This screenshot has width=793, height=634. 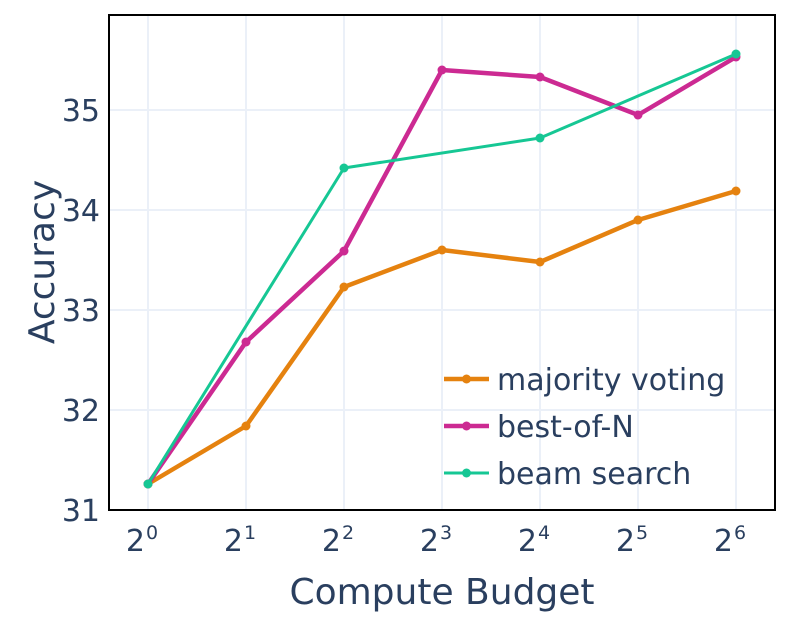 I want to click on legend-label-beam-search: beam search, so click(x=594, y=474).